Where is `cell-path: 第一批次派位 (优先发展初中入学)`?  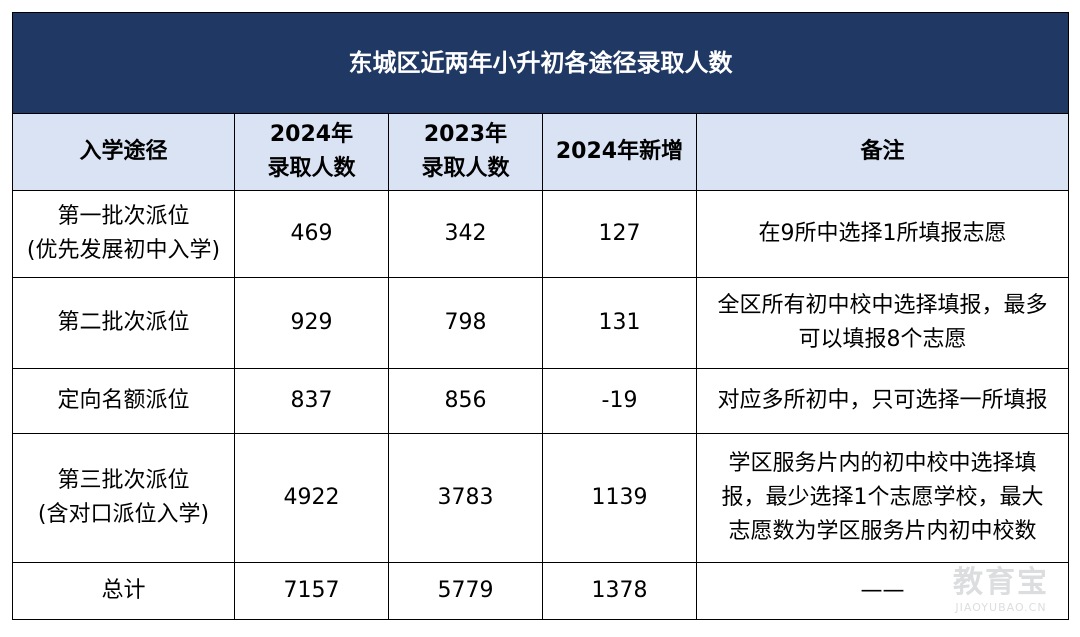 cell-path: 第一批次派位 (优先发展初中入学) is located at coordinates (123, 234).